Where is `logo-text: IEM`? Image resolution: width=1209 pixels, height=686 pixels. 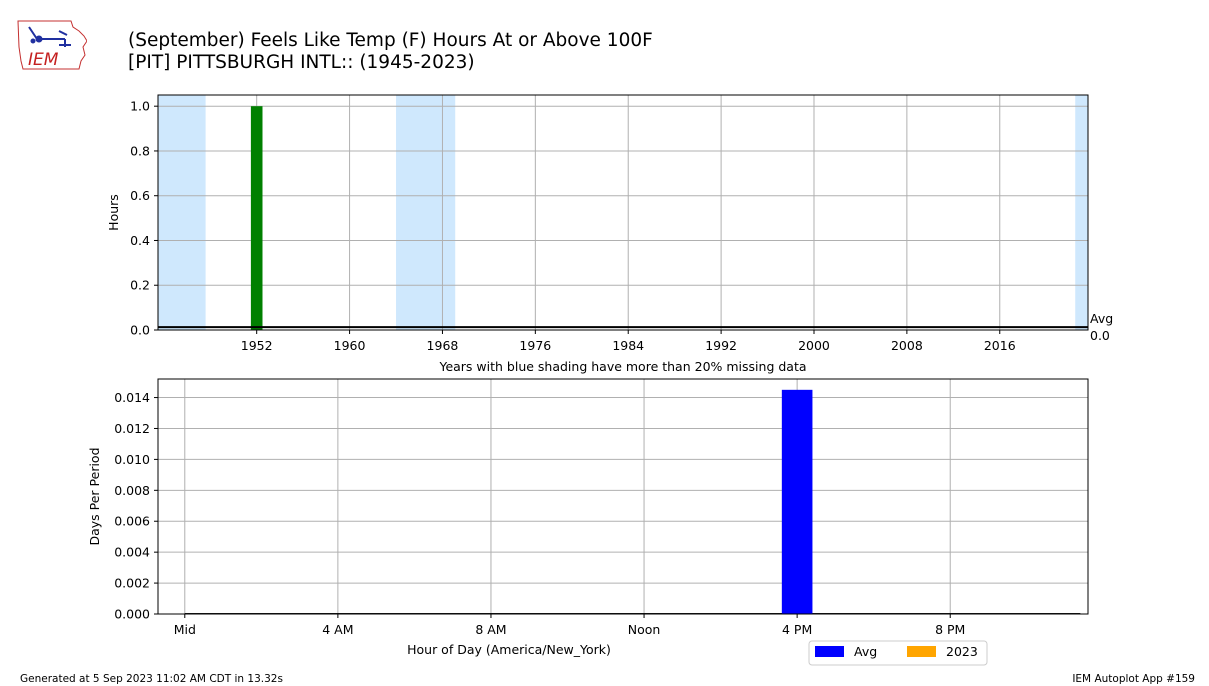 logo-text: IEM is located at coordinates (43, 60).